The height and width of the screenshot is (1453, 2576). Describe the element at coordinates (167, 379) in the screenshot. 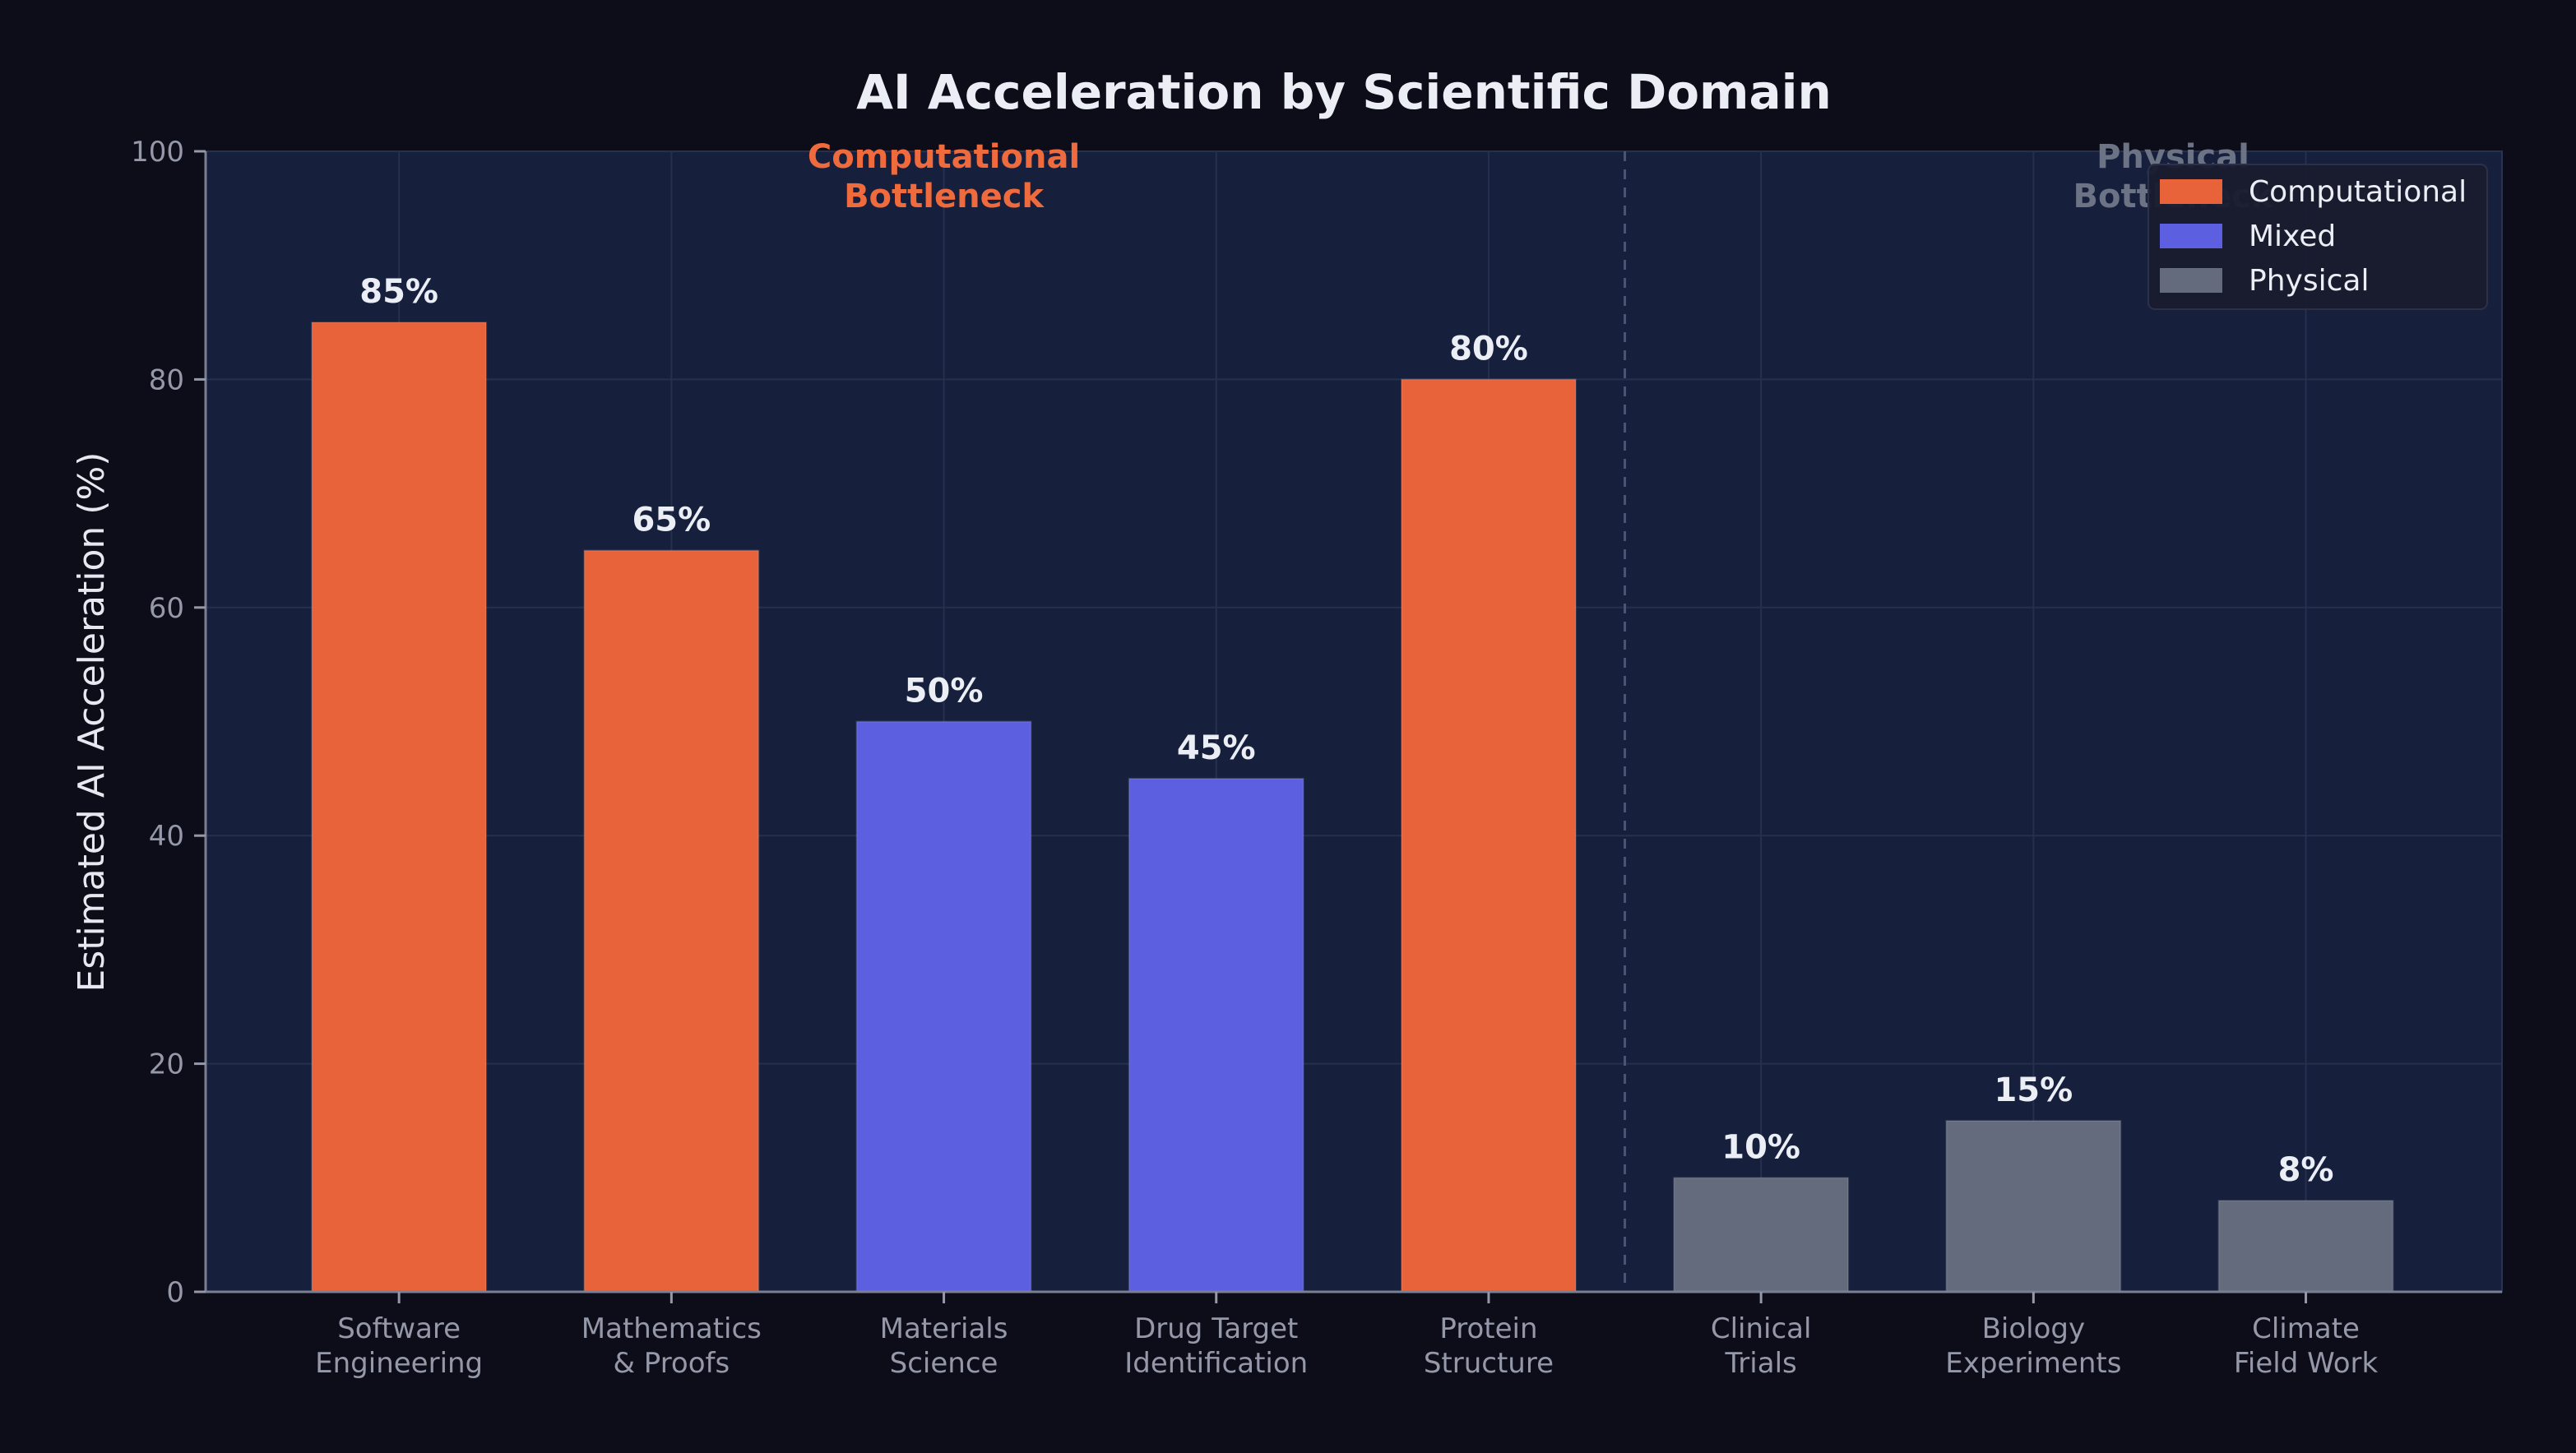

I see `y-tick-label: 80` at that location.